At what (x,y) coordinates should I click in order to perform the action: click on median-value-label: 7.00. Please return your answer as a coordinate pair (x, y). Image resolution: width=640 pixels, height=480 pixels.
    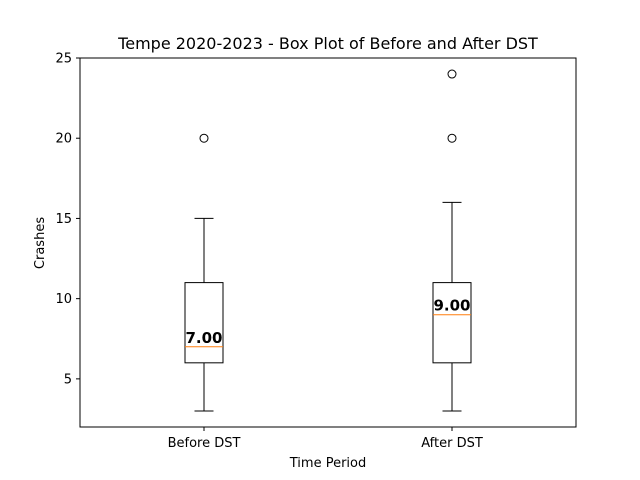
    Looking at the image, I should click on (203, 338).